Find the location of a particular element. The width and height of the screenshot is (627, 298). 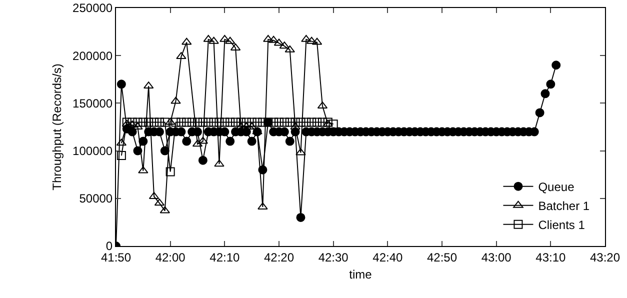

x-axis-title: time is located at coordinates (360, 274).